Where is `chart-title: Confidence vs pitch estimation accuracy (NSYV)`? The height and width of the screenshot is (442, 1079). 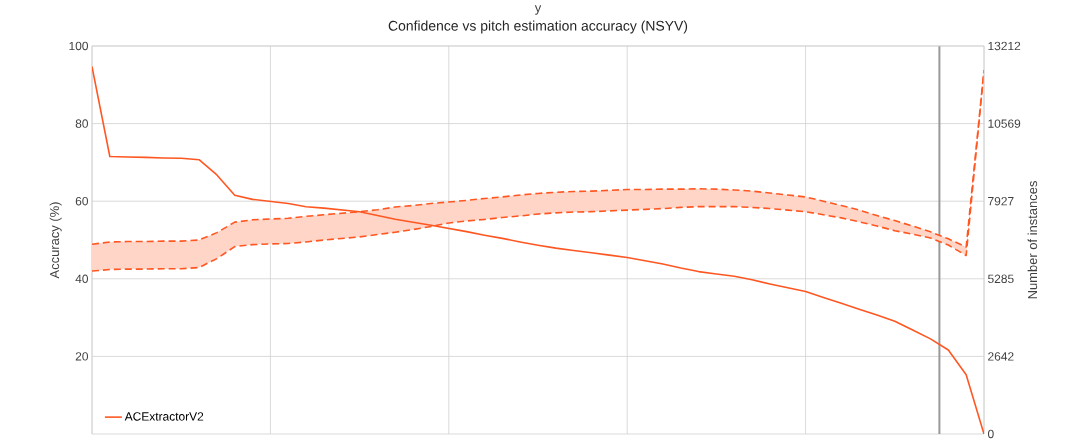
chart-title: Confidence vs pitch estimation accuracy (NSYV) is located at coordinates (538, 27).